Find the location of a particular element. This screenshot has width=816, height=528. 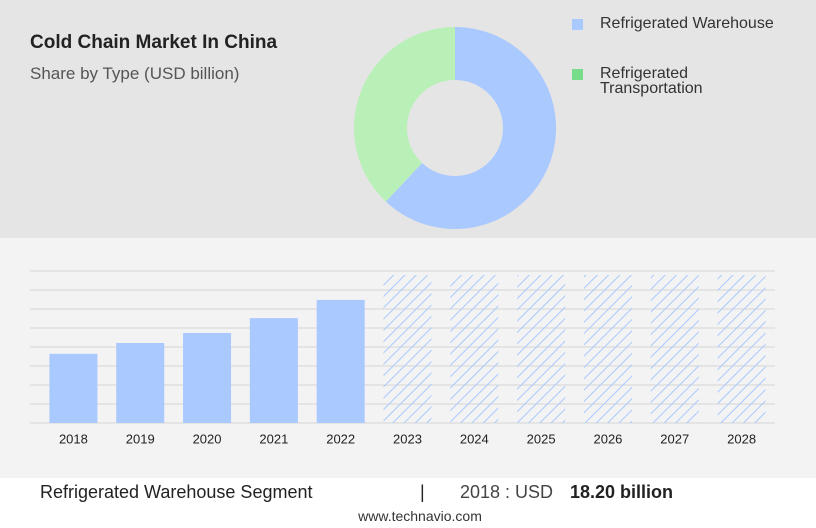

donut-chart is located at coordinates (455, 128).